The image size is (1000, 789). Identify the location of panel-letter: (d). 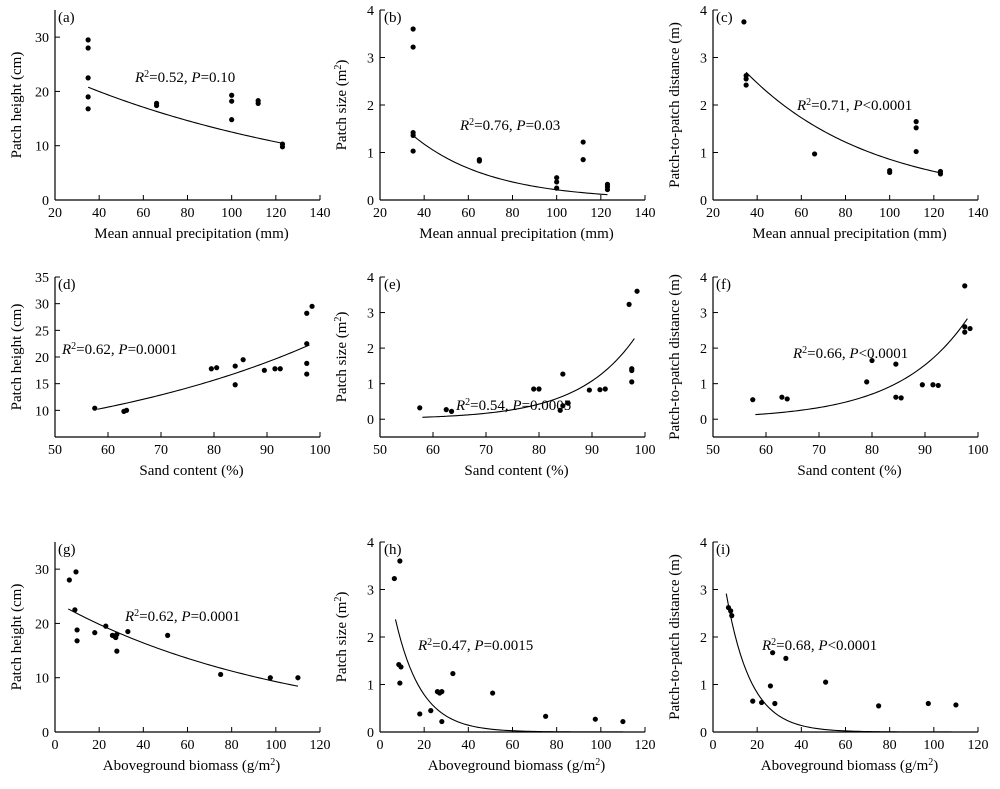
(67, 285).